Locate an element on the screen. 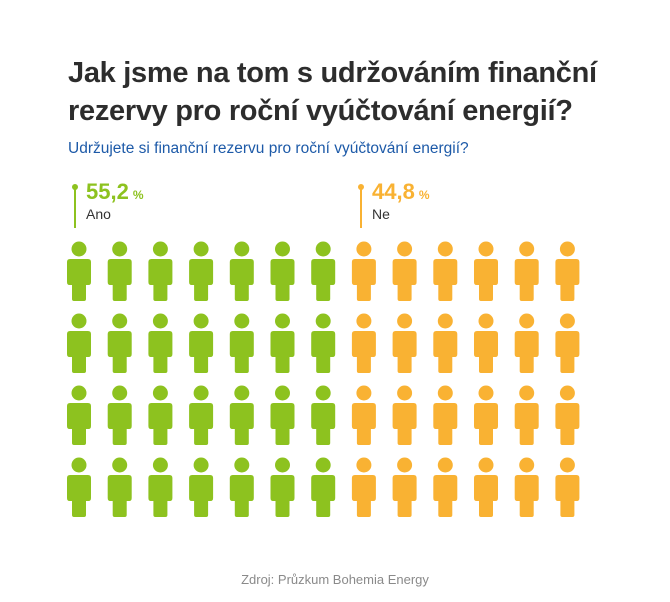  label-ne: Ne is located at coordinates (381, 214).